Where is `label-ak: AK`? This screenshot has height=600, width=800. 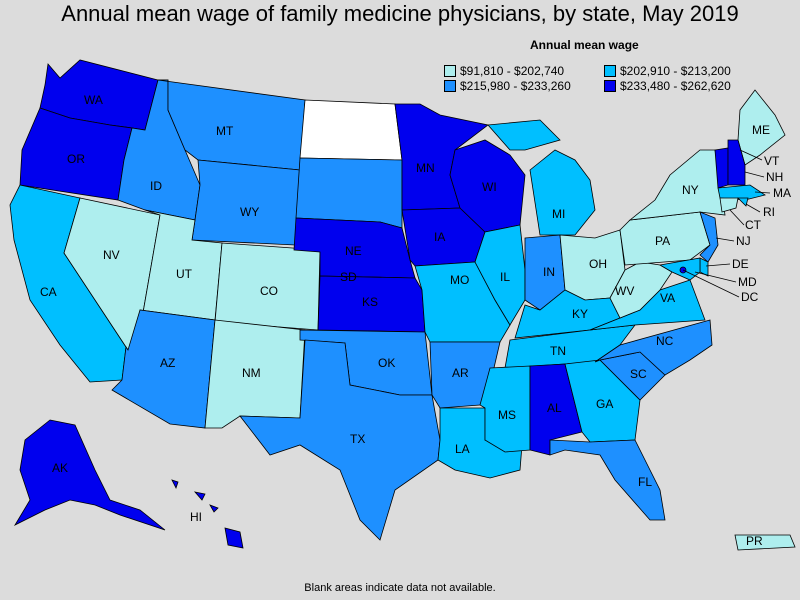 label-ak: AK is located at coordinates (60, 468).